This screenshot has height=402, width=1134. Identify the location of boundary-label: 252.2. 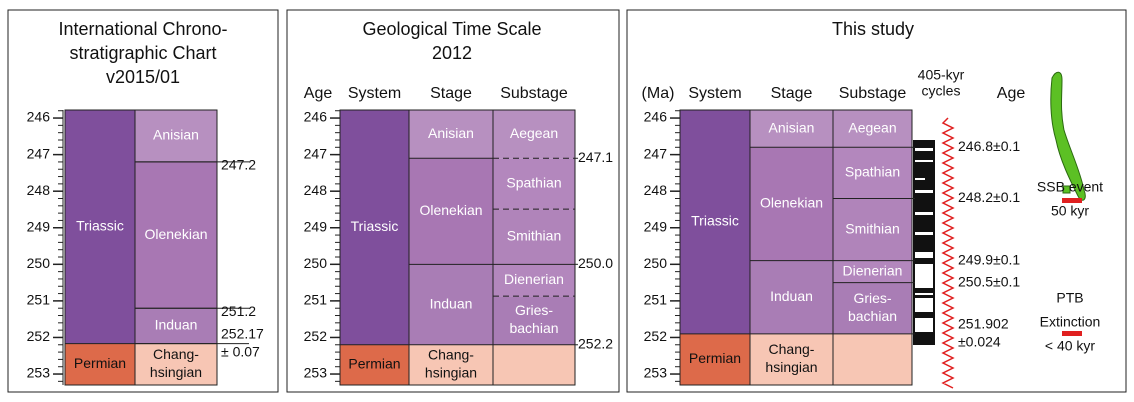
(595, 343).